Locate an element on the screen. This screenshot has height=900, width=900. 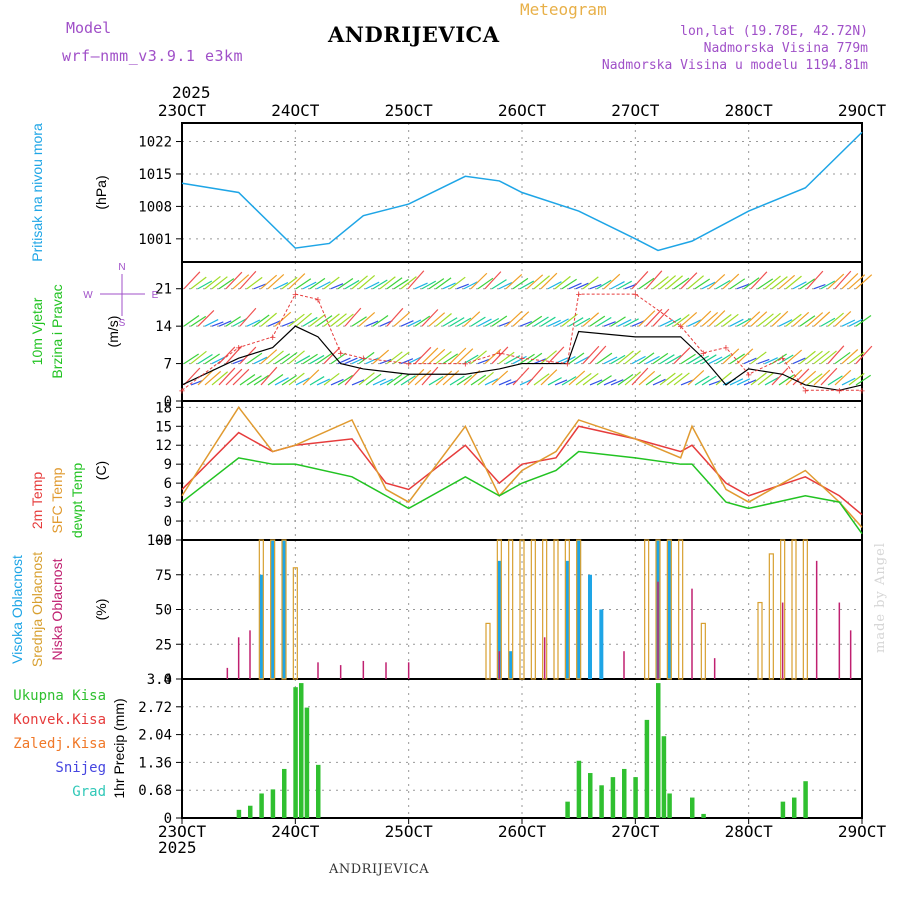
y-tick-label: 9 is located at coordinates (168, 465).